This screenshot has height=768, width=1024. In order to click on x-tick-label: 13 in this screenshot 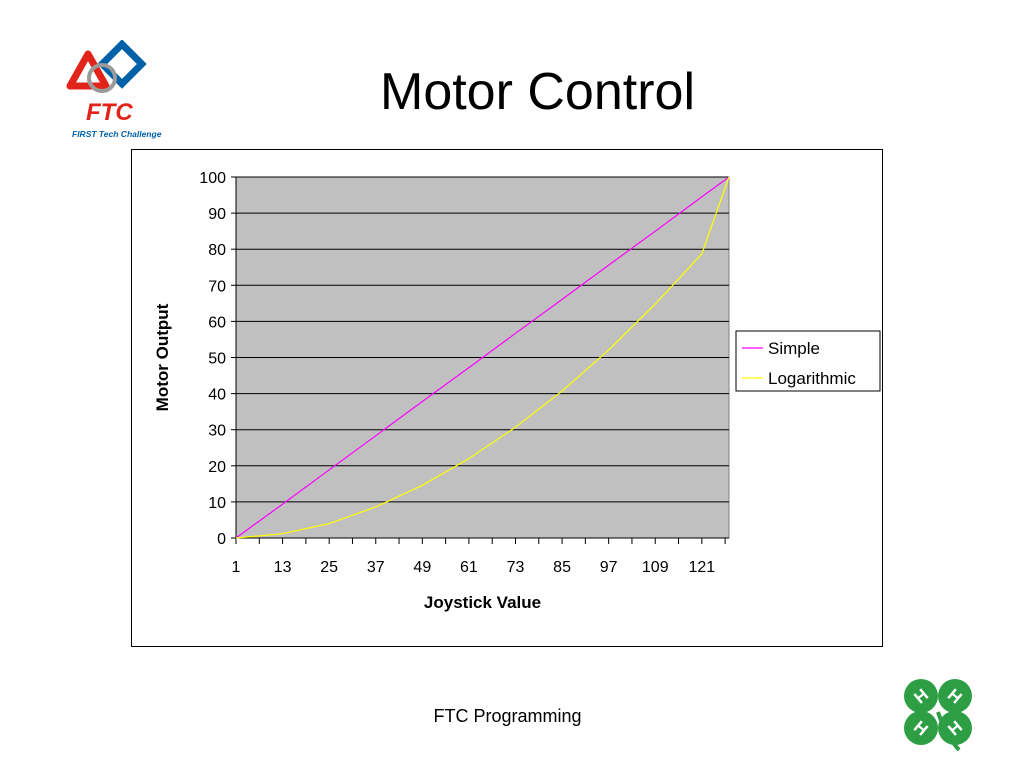, I will do `click(283, 567)`.